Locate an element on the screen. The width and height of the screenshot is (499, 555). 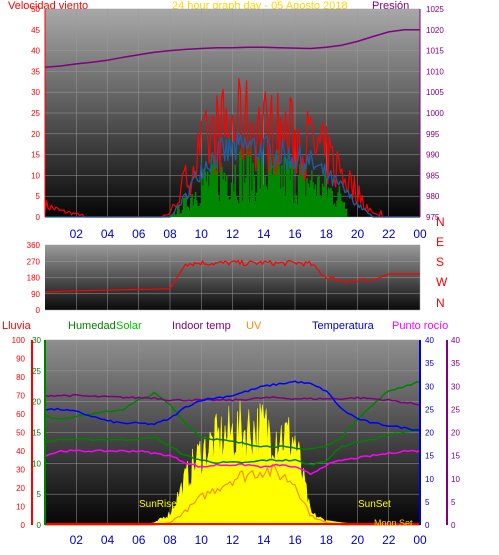
dew-point-legend: Punto rocío is located at coordinates (420, 326).